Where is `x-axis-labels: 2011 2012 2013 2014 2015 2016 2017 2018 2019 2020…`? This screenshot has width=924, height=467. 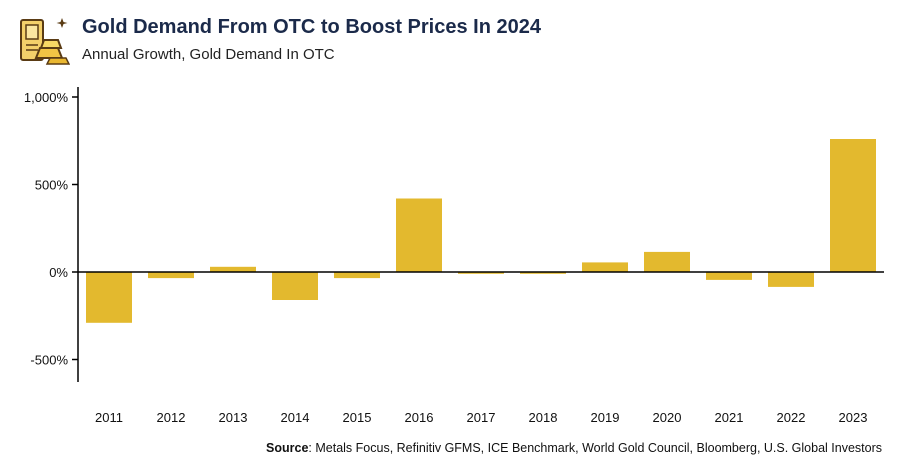
x-axis-labels: 2011 2012 2013 2014 2015 2016 2017 2018 2019 2020… is located at coordinates (481, 417).